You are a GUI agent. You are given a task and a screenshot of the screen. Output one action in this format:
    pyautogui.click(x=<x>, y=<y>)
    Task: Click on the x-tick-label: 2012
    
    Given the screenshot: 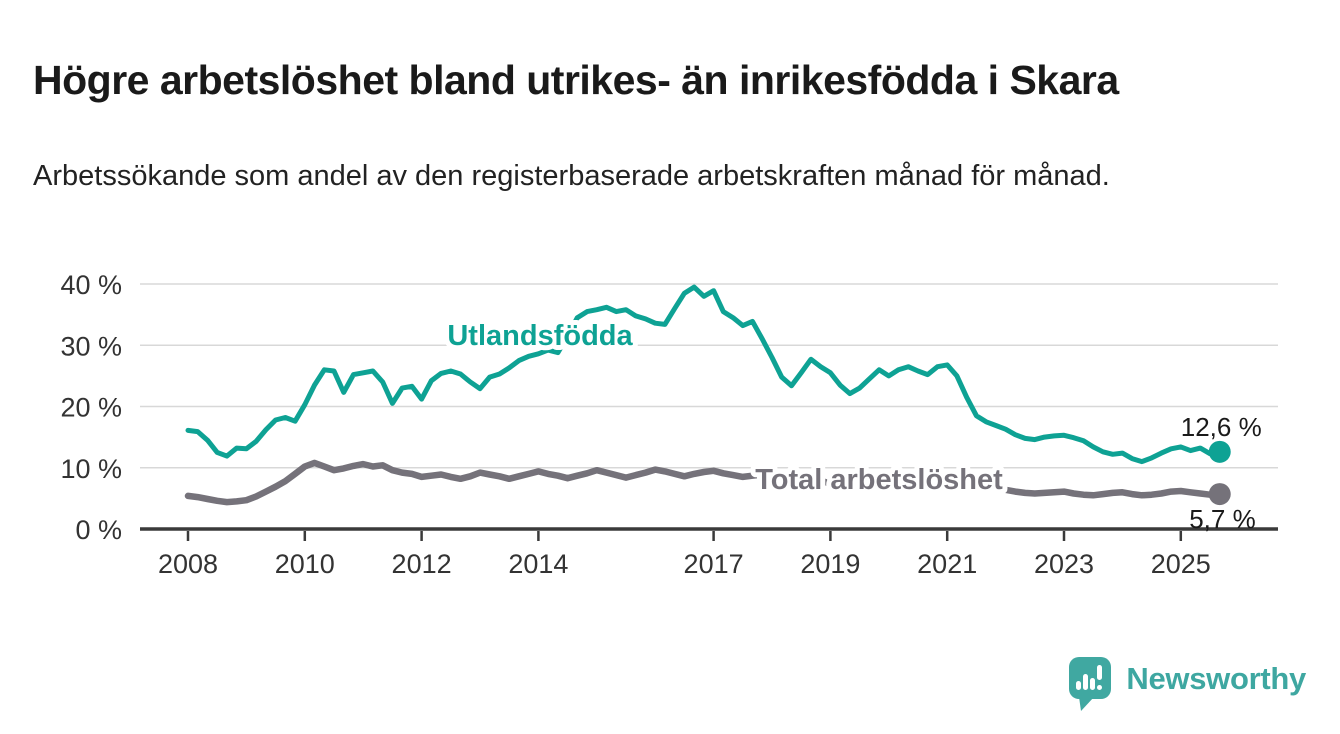 What is the action you would take?
    pyautogui.click(x=422, y=564)
    